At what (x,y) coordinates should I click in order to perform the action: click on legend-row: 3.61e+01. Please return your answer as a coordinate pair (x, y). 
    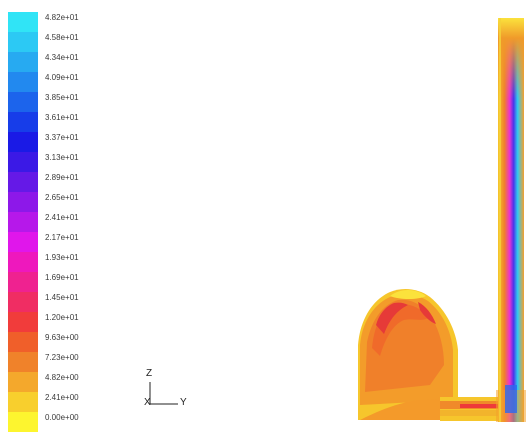
    Looking at the image, I should click on (63, 122).